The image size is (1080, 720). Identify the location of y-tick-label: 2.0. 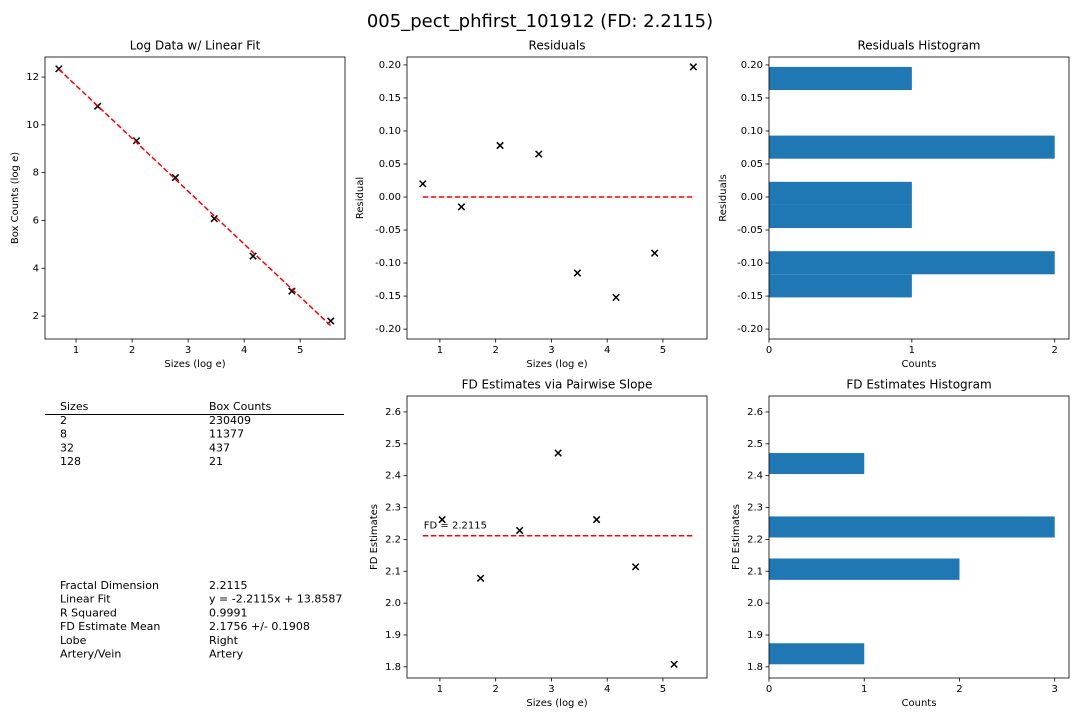
(755, 603).